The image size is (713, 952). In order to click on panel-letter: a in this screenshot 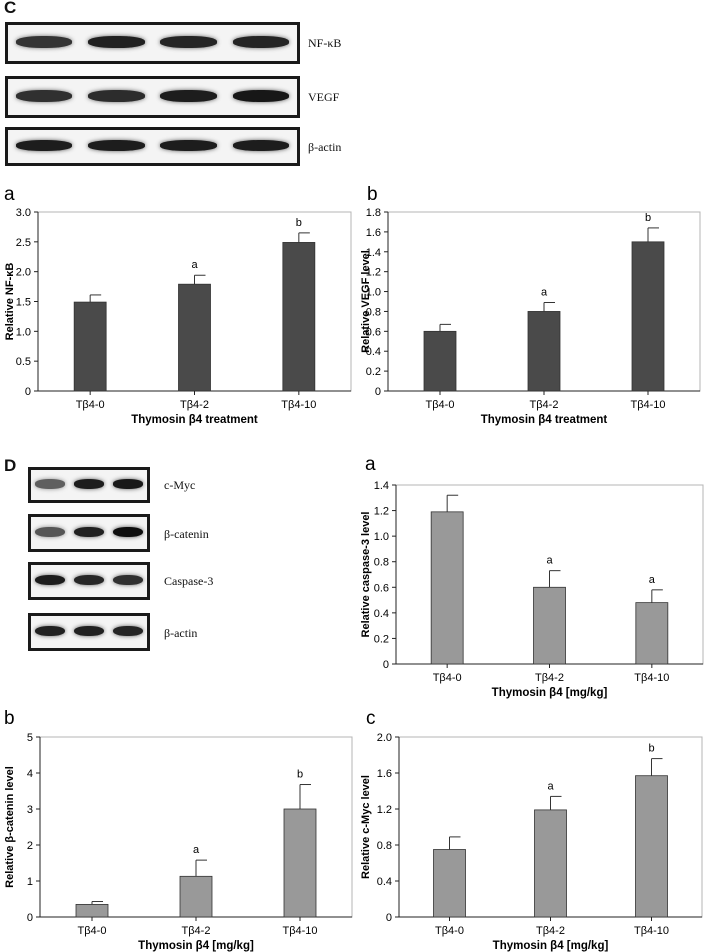, I will do `click(370, 465)`.